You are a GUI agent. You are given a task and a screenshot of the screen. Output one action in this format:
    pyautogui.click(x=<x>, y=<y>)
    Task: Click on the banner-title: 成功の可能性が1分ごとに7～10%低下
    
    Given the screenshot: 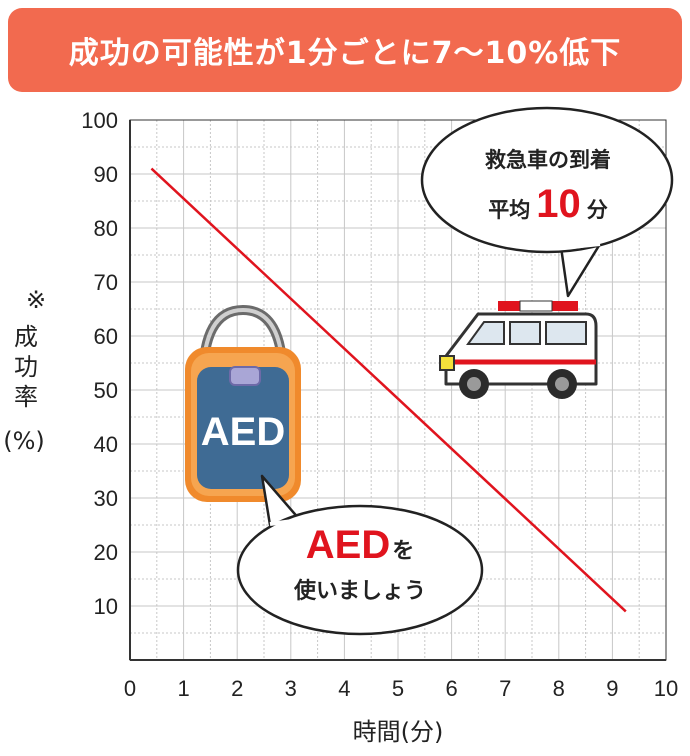 What is the action you would take?
    pyautogui.click(x=345, y=53)
    